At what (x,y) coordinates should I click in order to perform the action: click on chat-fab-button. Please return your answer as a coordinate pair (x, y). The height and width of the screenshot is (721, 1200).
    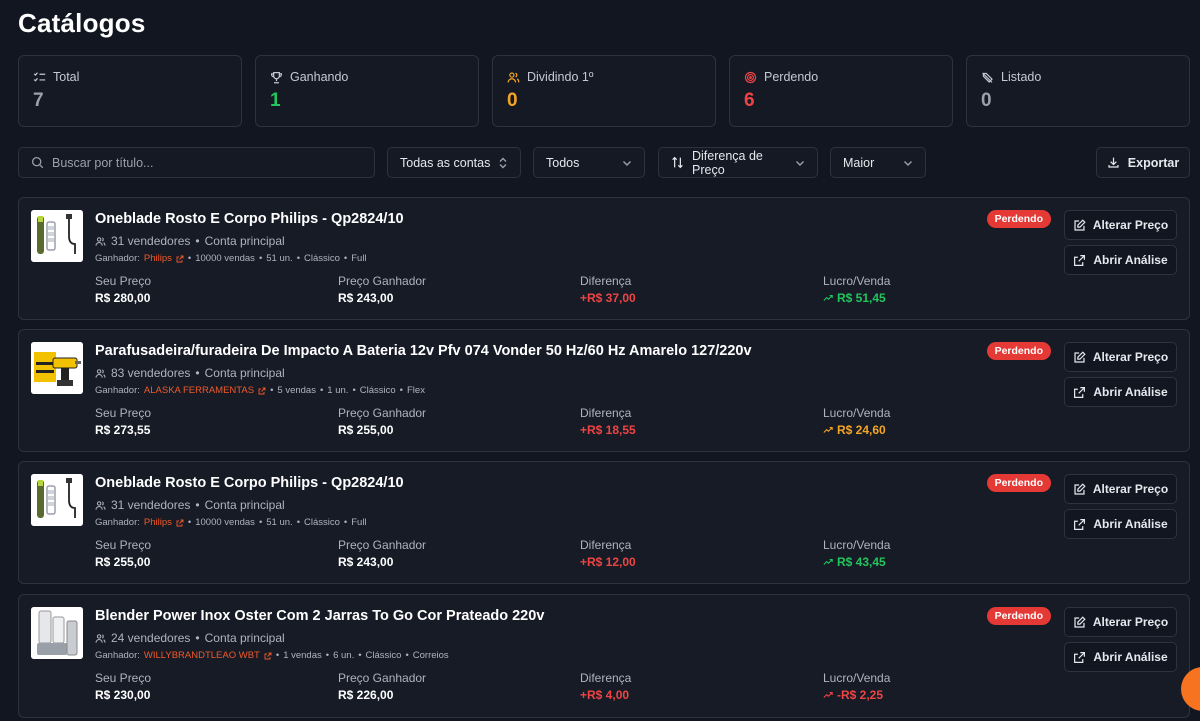
    Looking at the image, I should click on (1190, 689).